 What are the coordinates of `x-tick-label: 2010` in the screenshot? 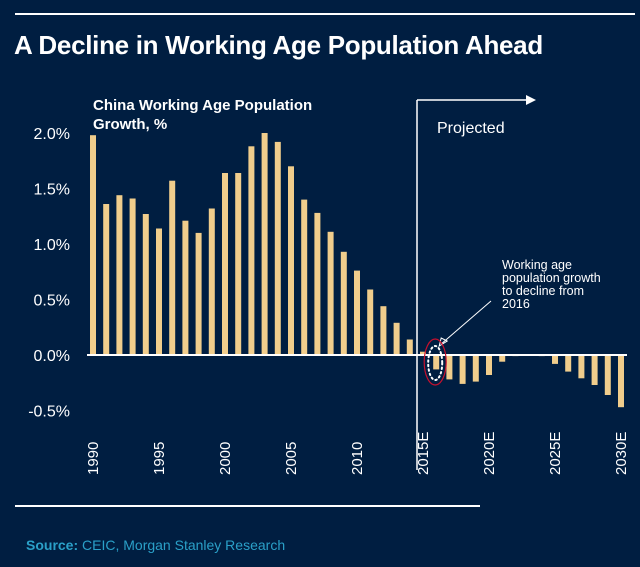 It's located at (357, 458).